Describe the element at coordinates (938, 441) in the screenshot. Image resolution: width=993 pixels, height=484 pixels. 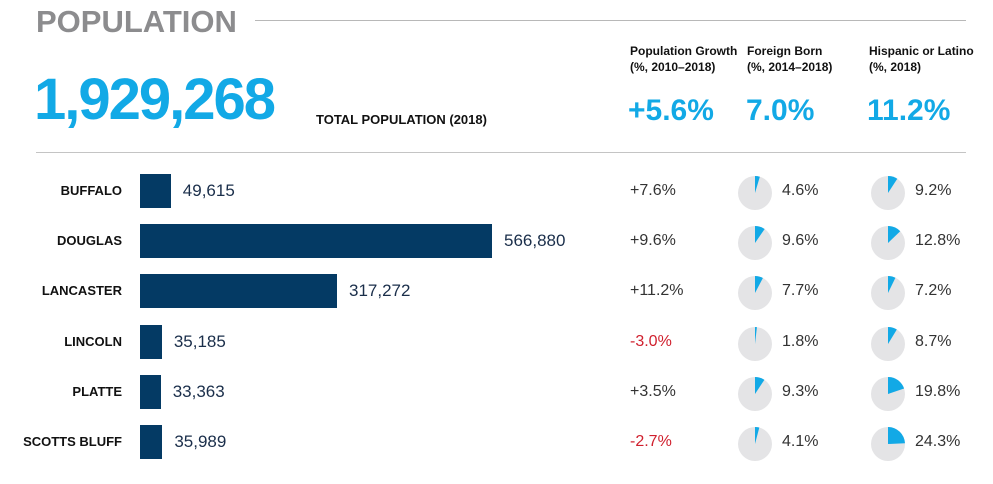
I see `hispanic-value: 24.3%` at that location.